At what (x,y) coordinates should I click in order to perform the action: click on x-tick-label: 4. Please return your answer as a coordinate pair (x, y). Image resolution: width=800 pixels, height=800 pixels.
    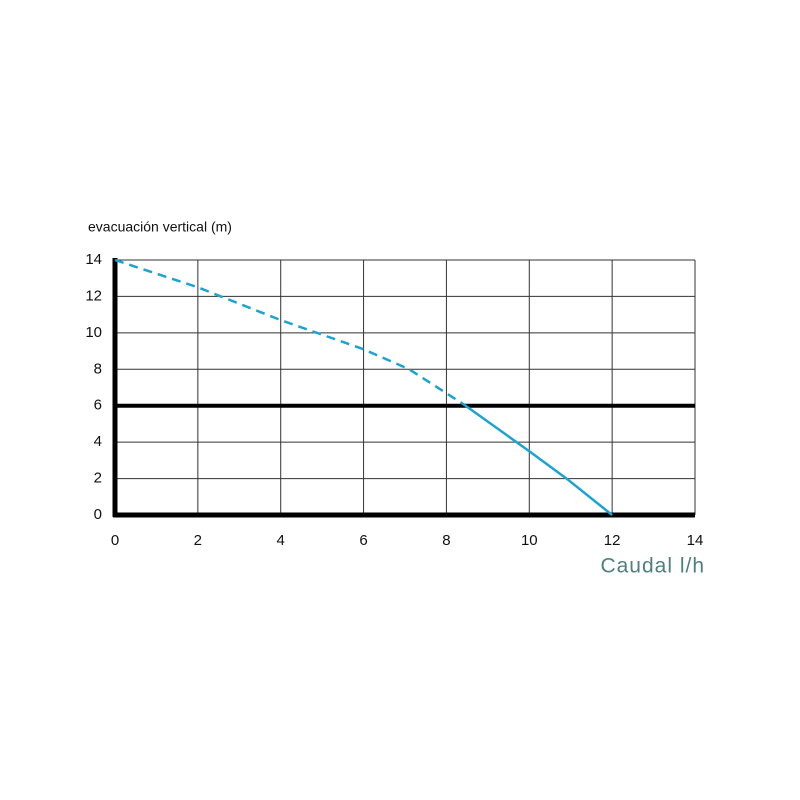
    Looking at the image, I should click on (281, 540).